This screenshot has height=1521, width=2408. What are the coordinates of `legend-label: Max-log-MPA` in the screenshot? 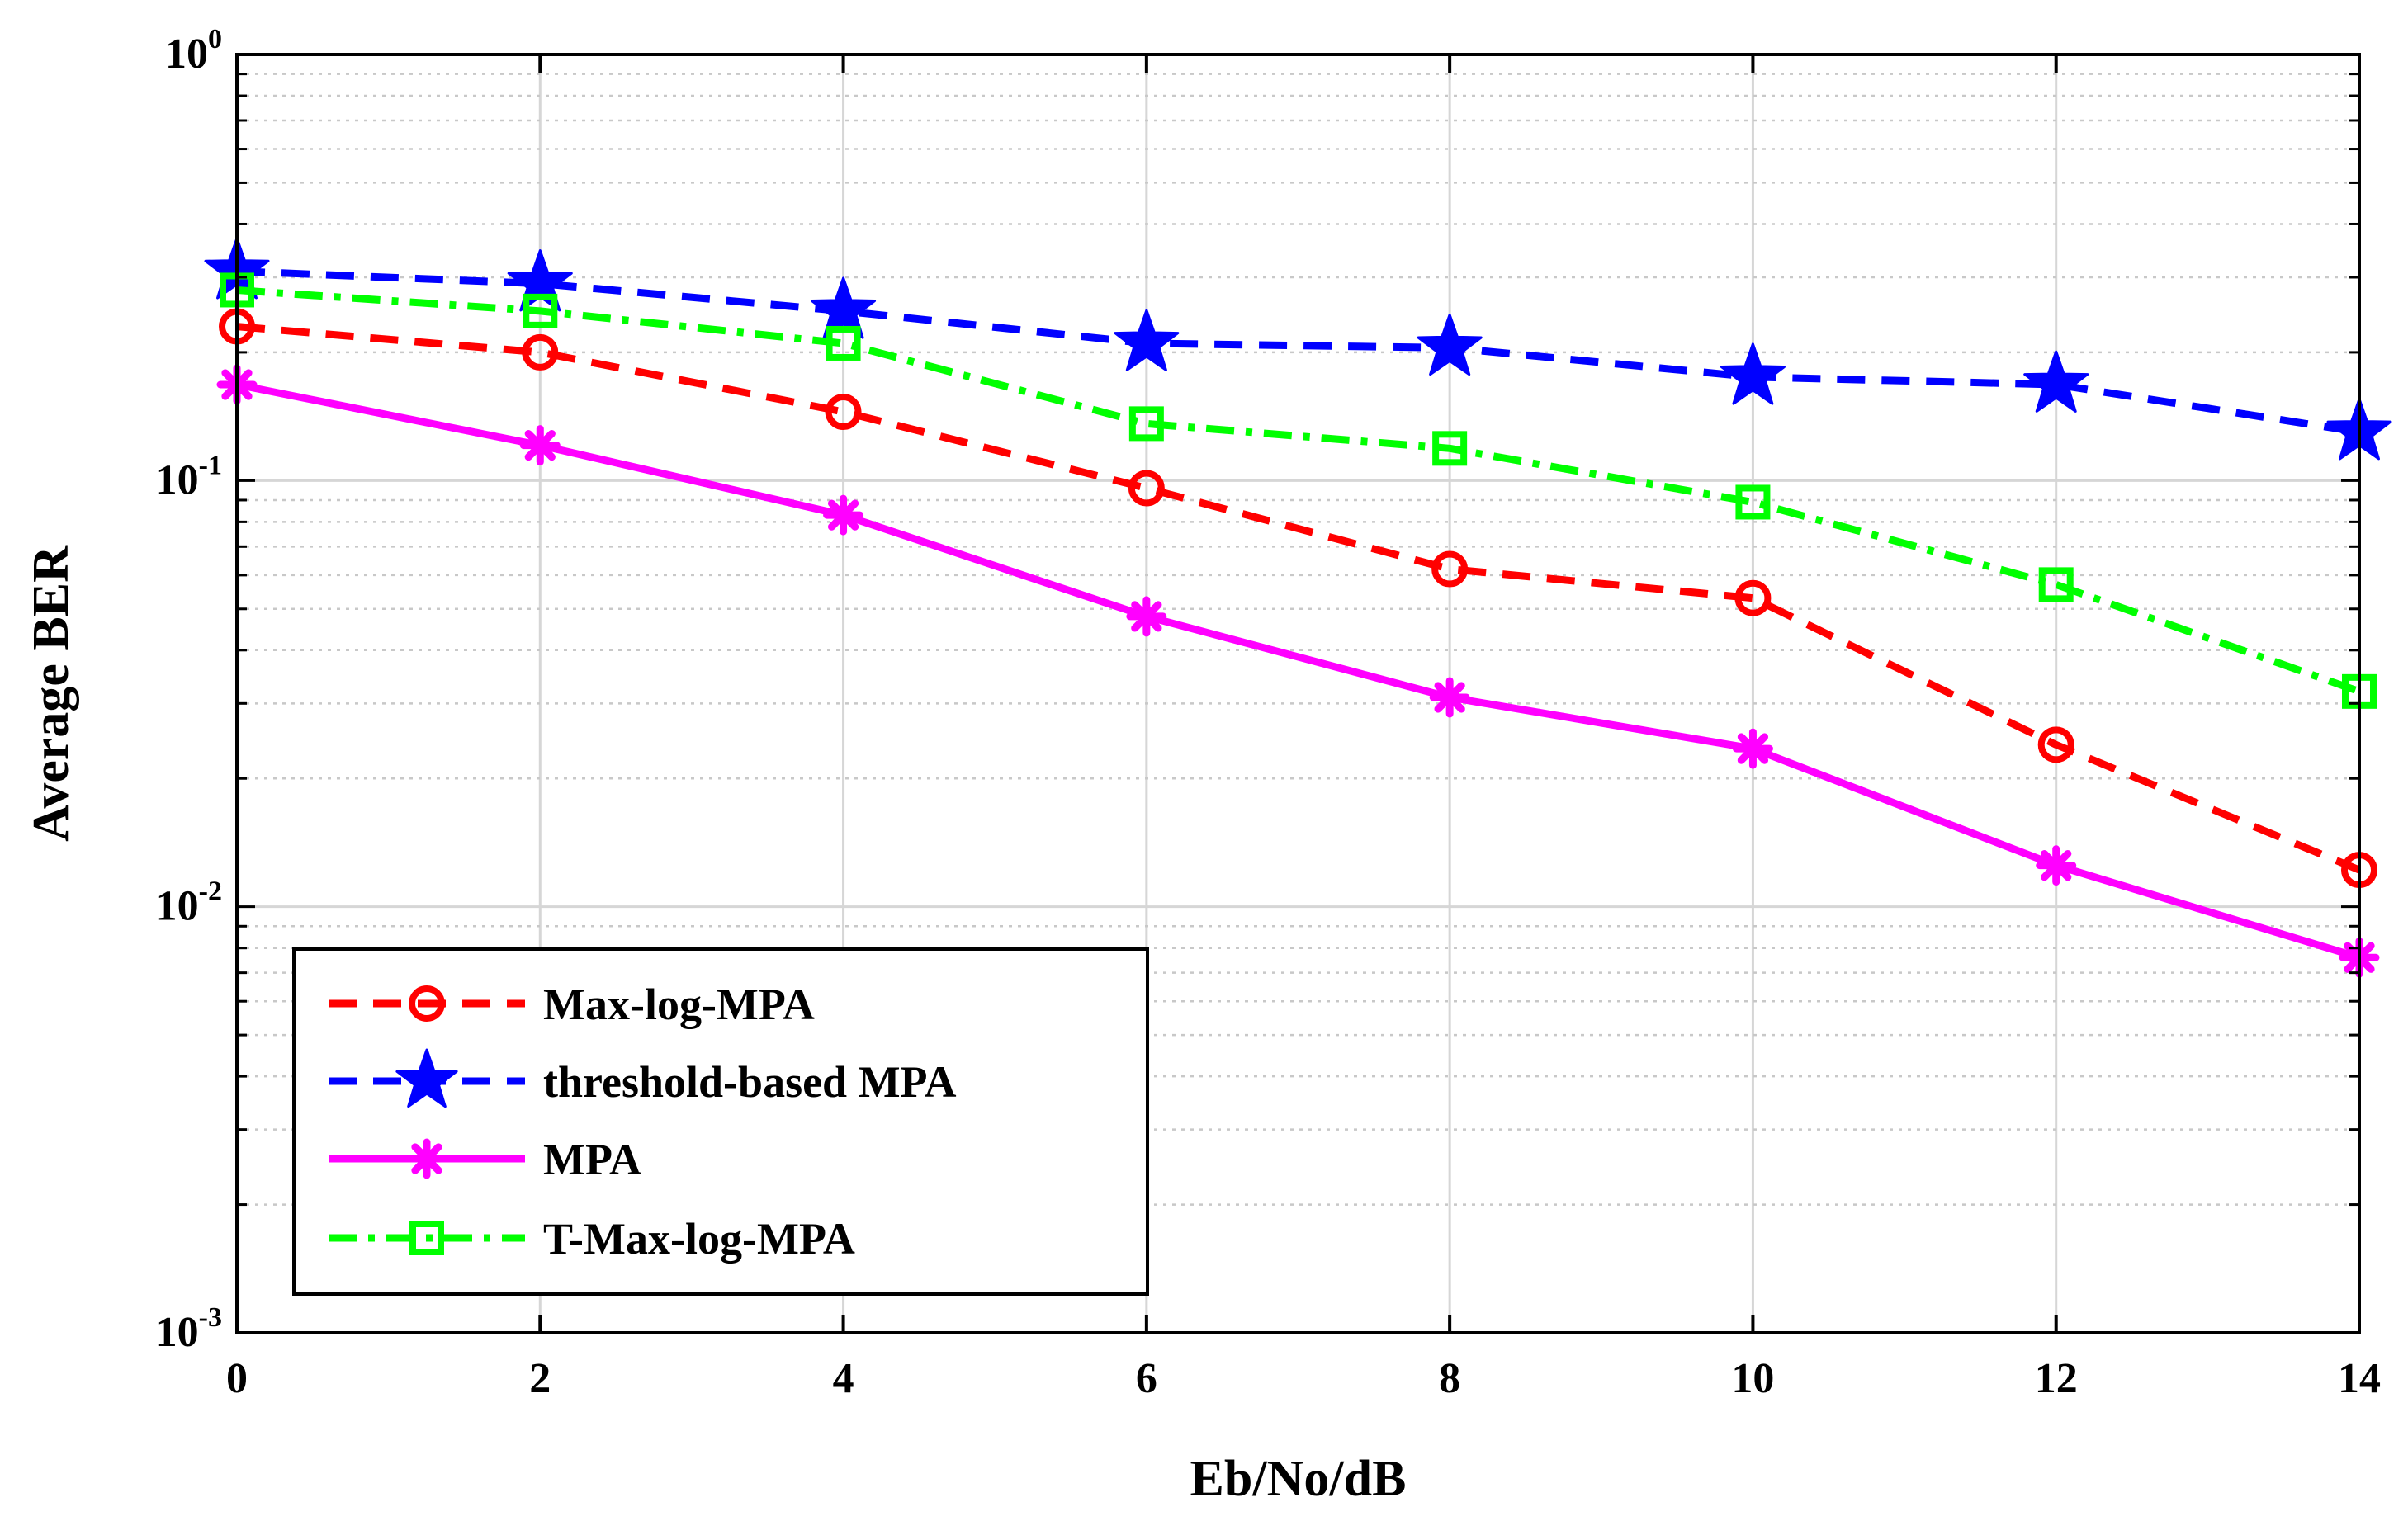 It's located at (679, 1004).